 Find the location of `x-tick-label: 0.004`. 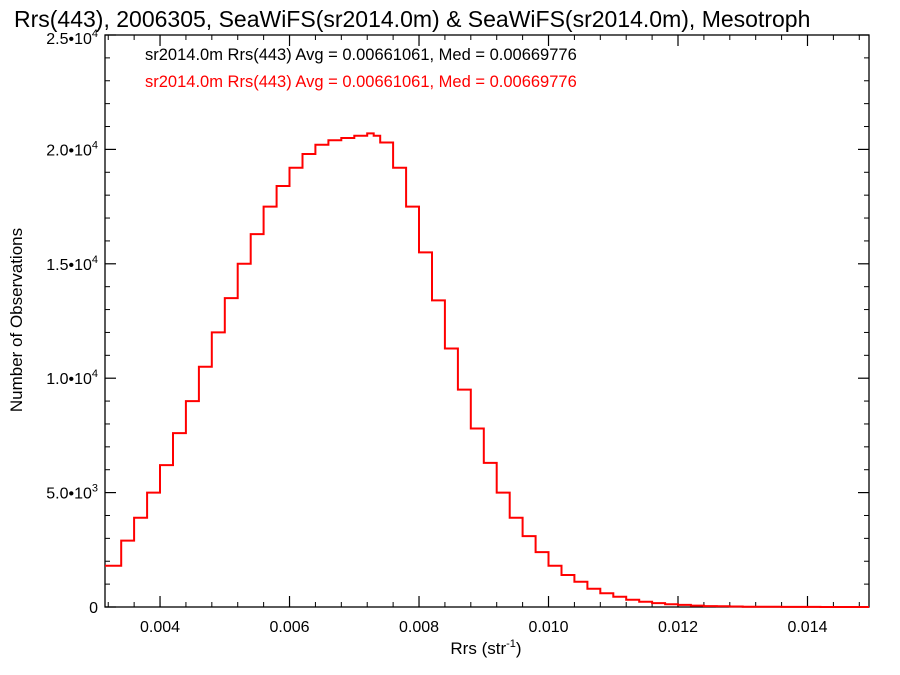

x-tick-label: 0.004 is located at coordinates (160, 627).